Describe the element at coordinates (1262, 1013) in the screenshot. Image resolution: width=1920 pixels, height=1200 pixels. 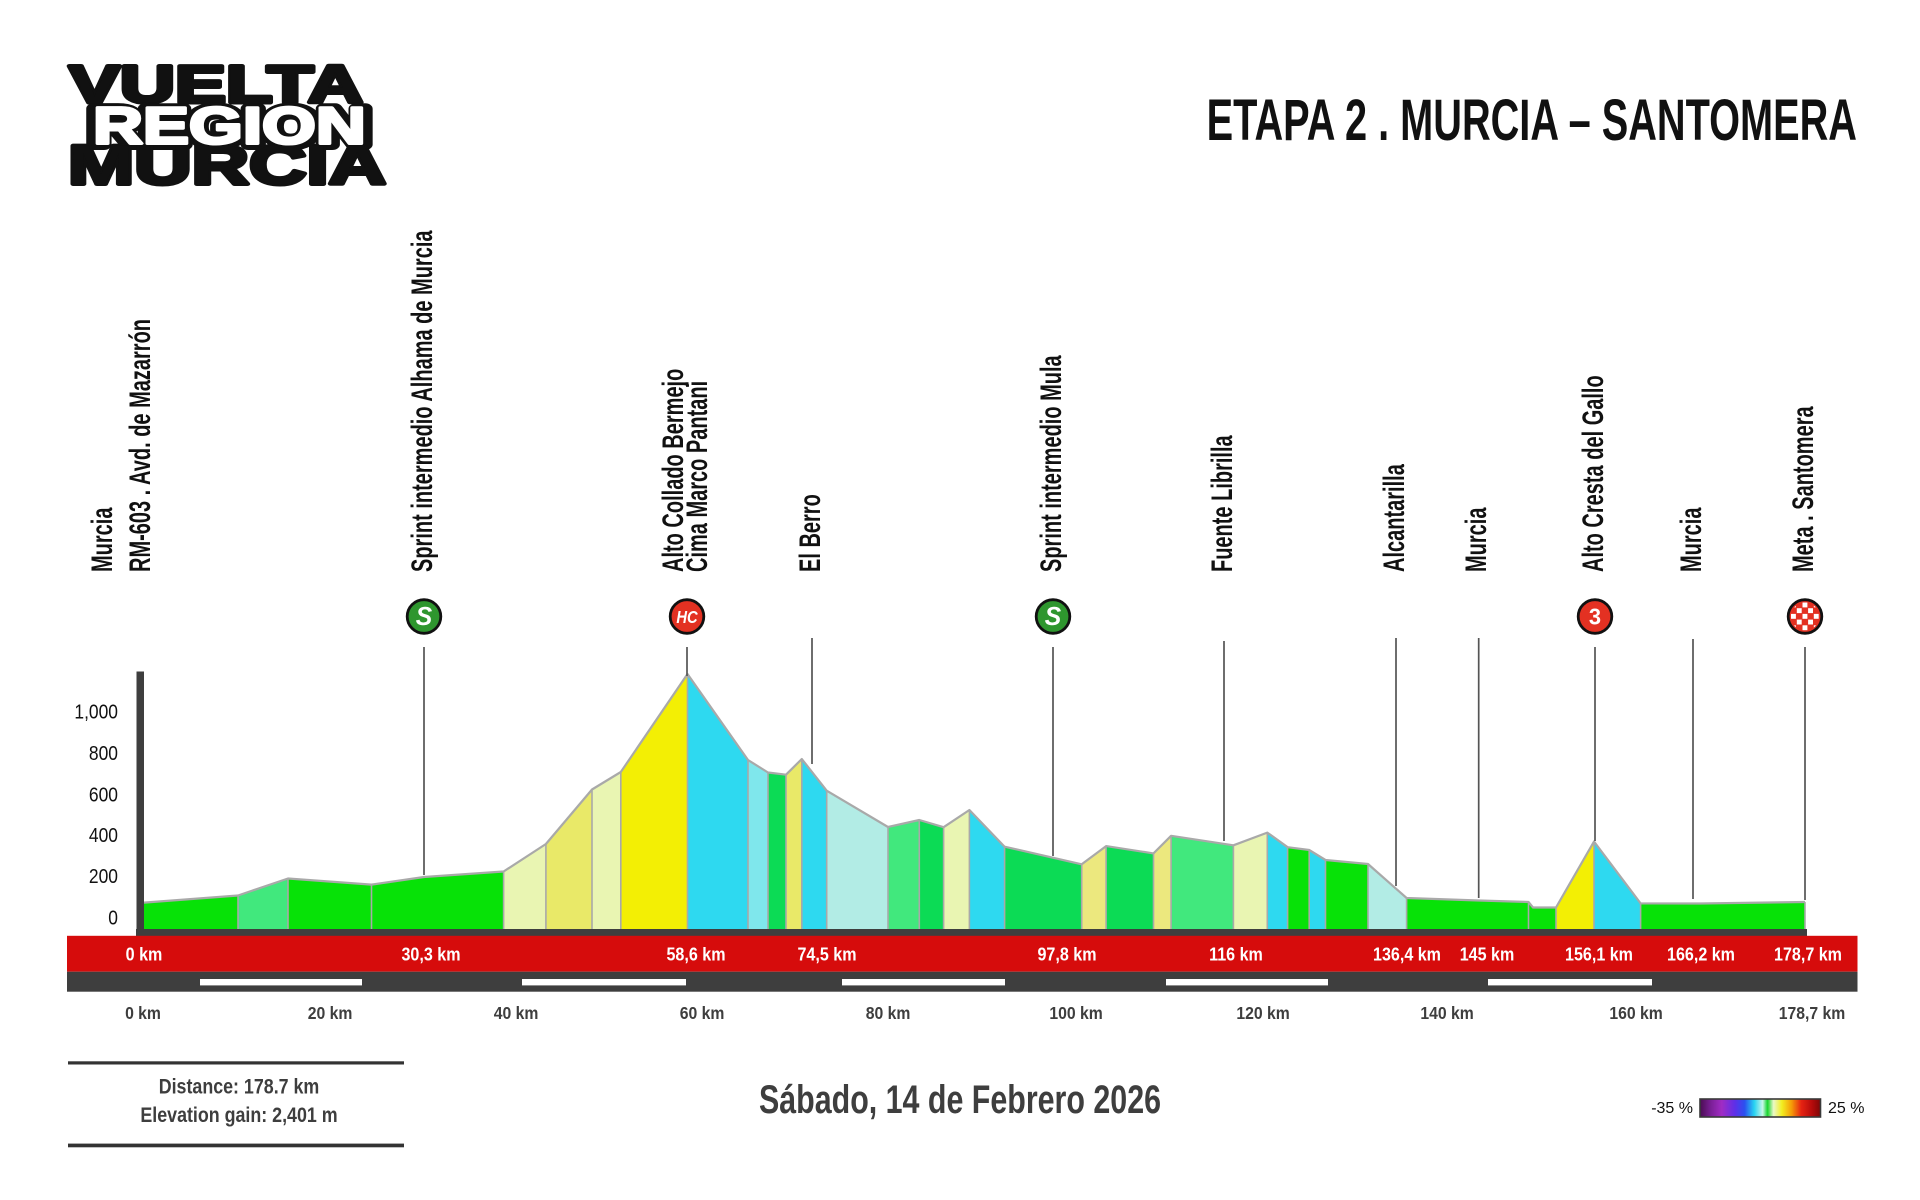
I see `svg-text: 120 km` at that location.